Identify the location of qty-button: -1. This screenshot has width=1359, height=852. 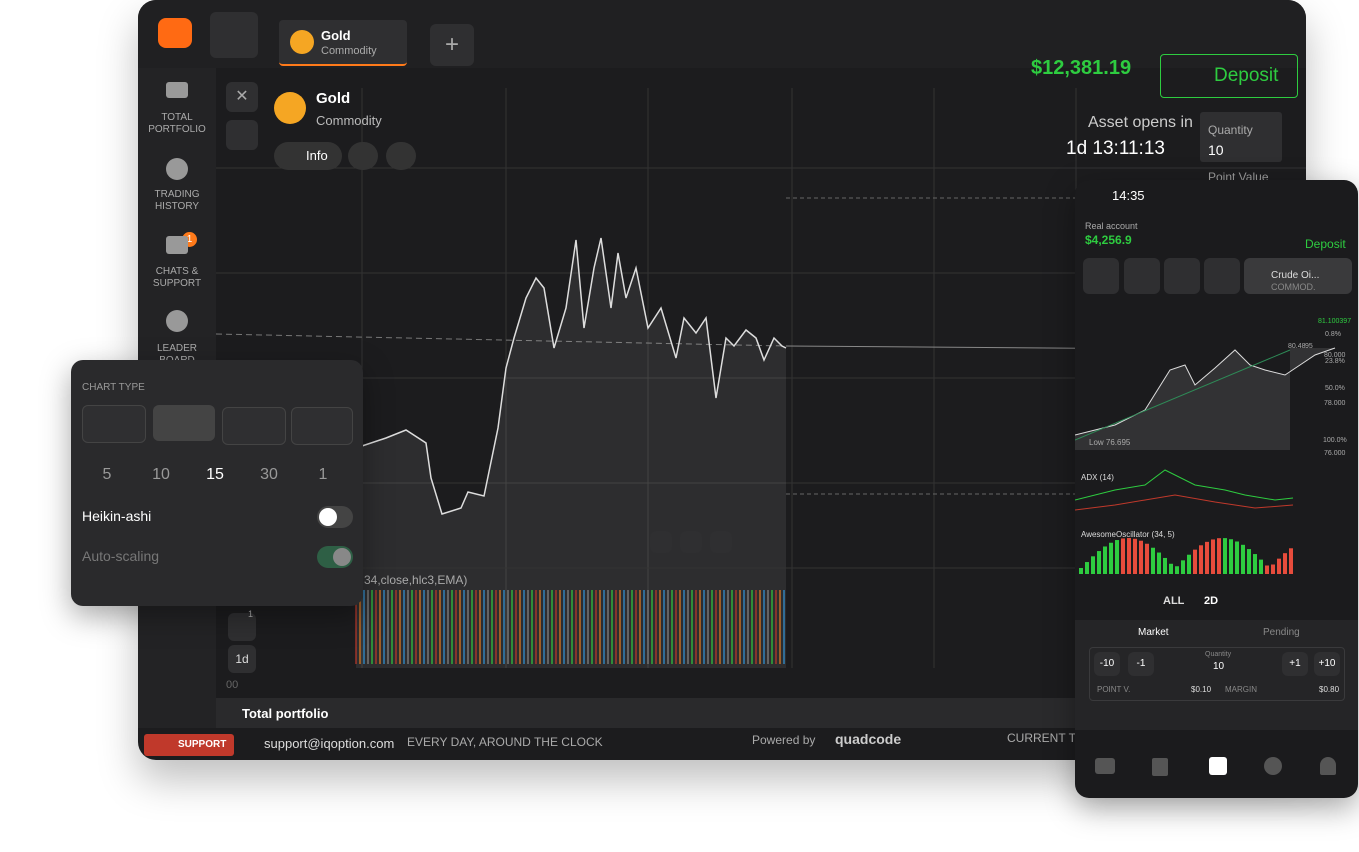
(1141, 664).